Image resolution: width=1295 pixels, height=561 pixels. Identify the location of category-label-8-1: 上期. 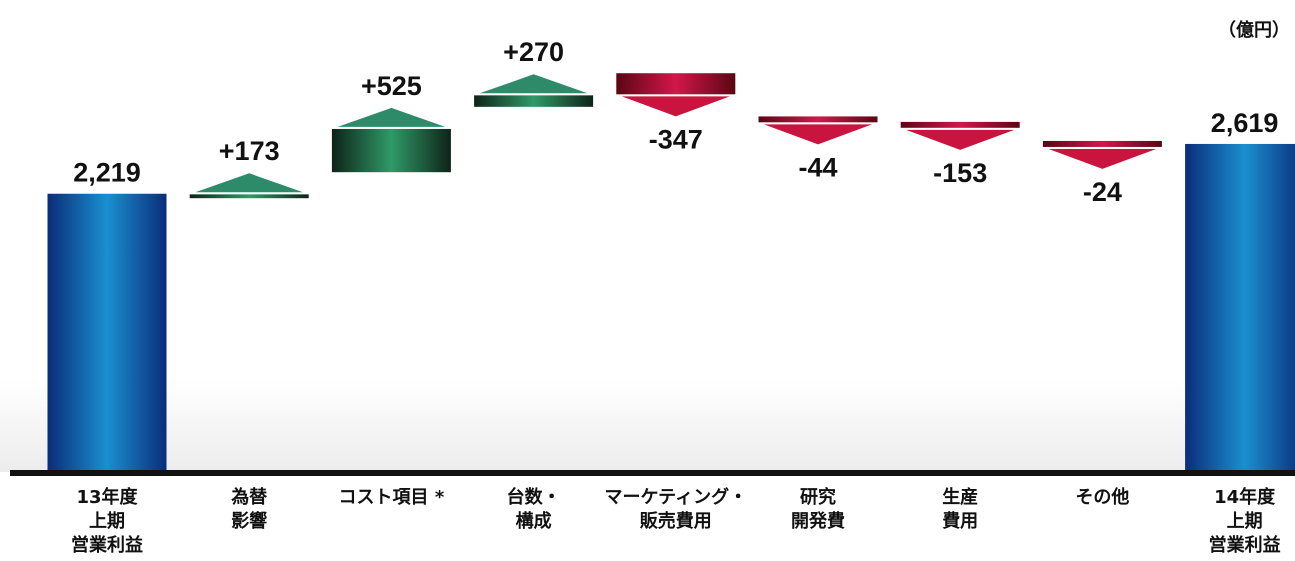
(1245, 521).